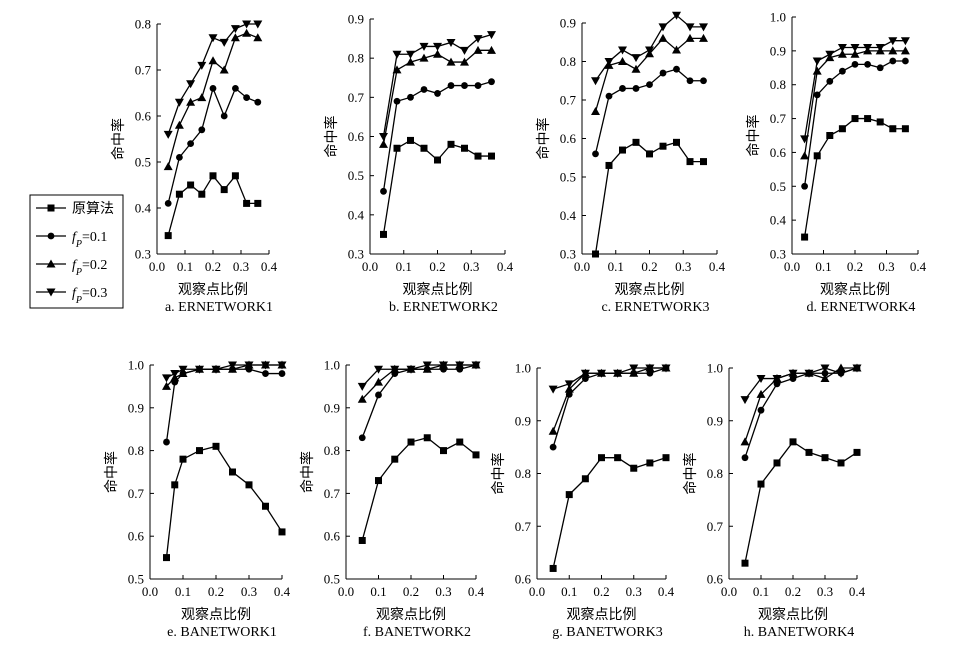 This screenshot has width=978, height=651. What do you see at coordinates (71, 268) in the screenshot?
I see `legend-entry-fp02: fP=0.2` at bounding box center [71, 268].